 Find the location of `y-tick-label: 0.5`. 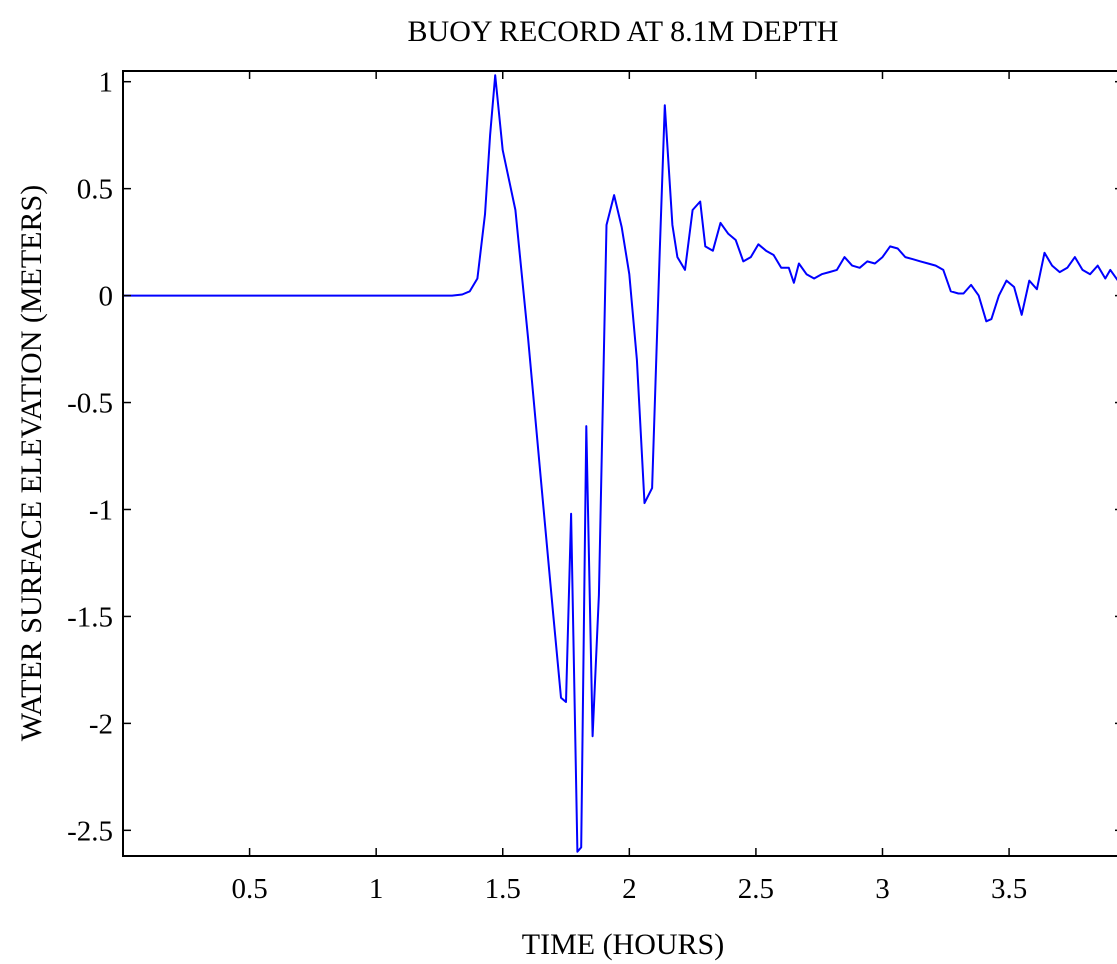

y-tick-label: 0.5 is located at coordinates (95, 190).